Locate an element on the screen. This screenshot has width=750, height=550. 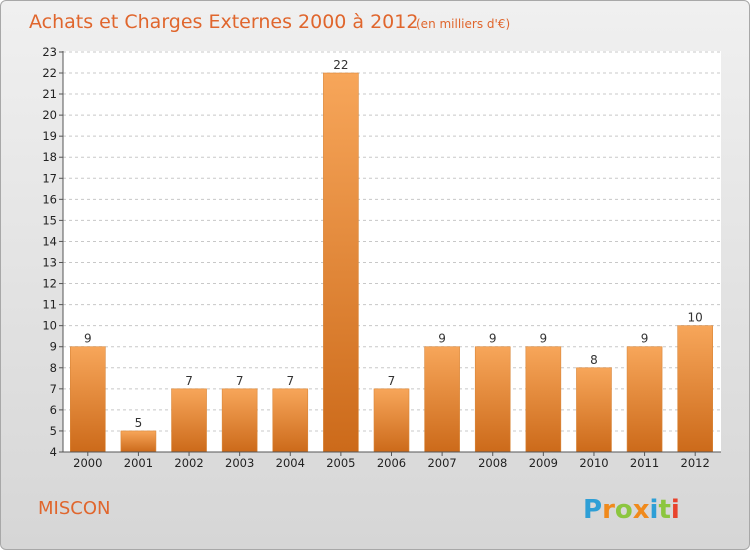
data-label: 5 is located at coordinates (139, 423).